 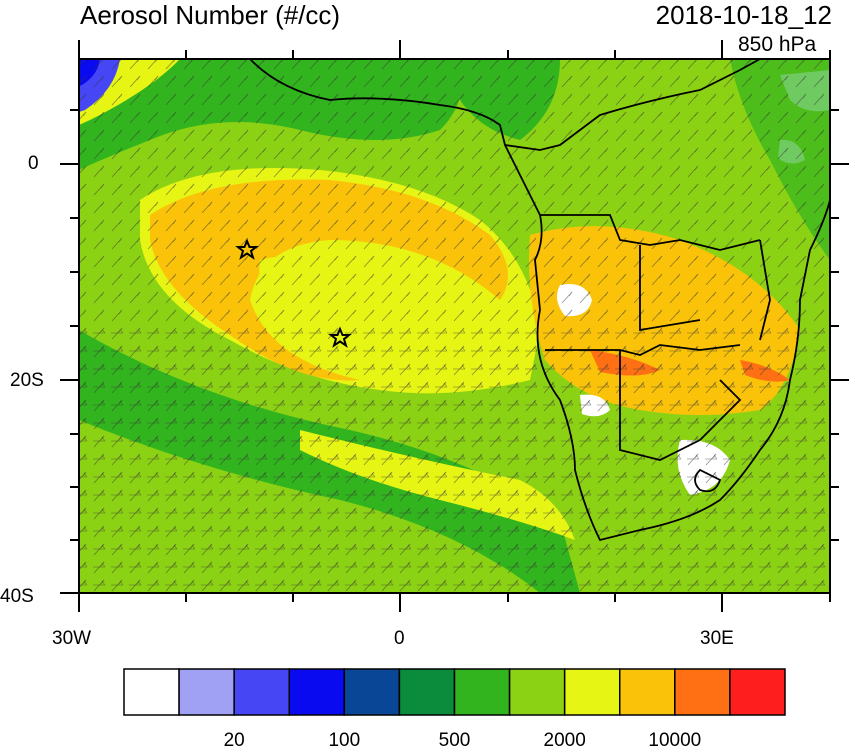 I want to click on observation-markers, so click(x=293, y=293).